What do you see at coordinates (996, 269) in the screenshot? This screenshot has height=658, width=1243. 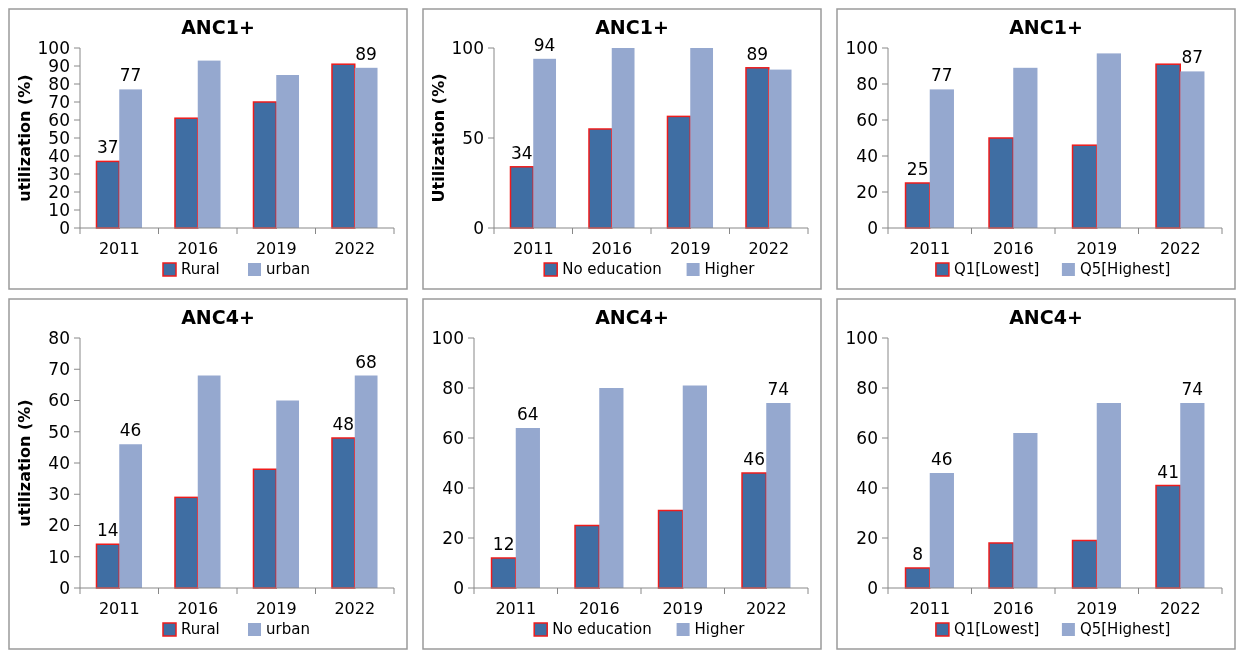 I see `legend-label: Q1[Lowest]` at bounding box center [996, 269].